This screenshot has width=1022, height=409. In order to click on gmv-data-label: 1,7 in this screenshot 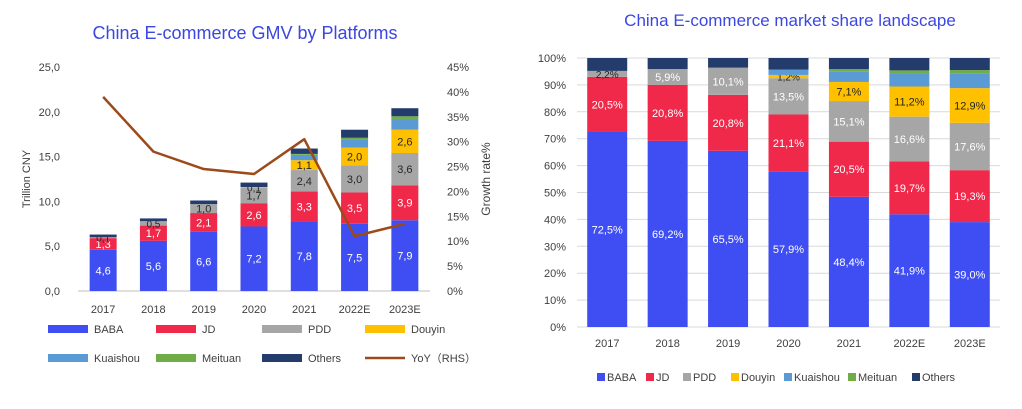, I will do `click(153, 234)`.